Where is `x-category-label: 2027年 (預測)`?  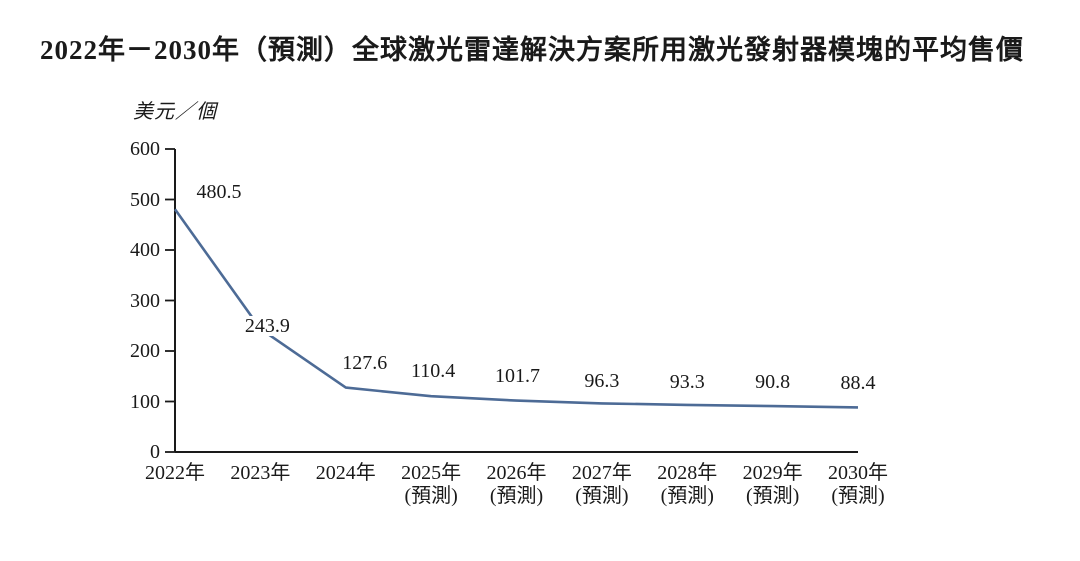 x-category-label: 2027年 (預測) is located at coordinates (602, 485).